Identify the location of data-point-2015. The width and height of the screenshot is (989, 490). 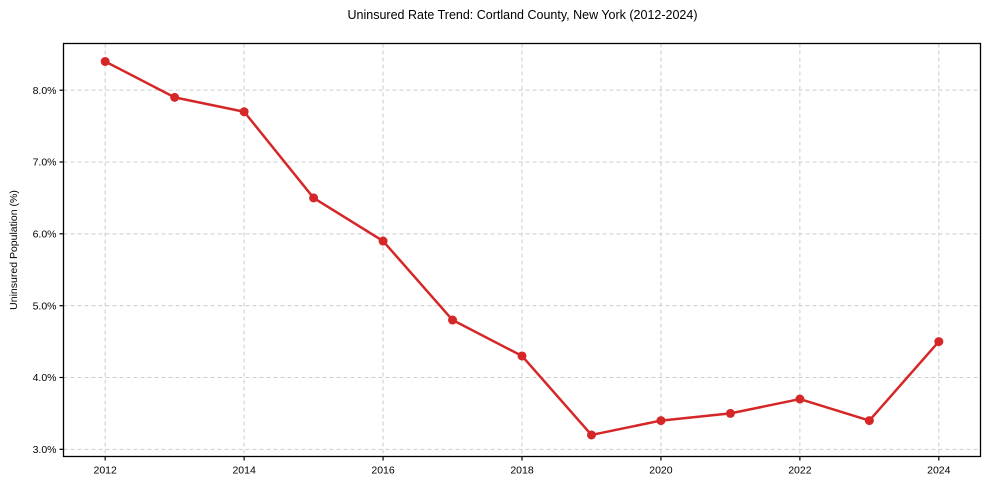
(314, 198).